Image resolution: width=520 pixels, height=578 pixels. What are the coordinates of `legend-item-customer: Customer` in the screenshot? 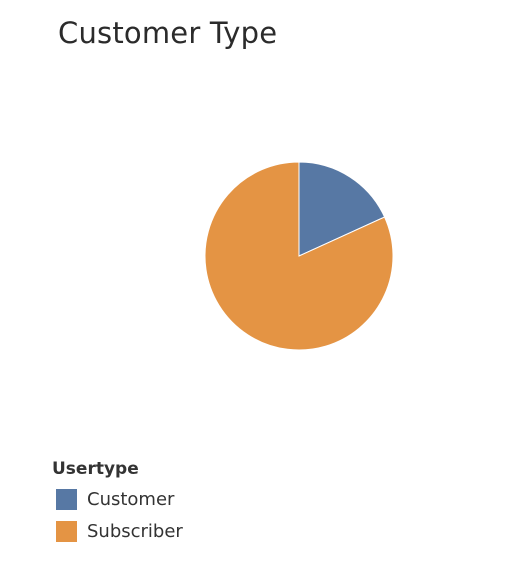 It's located at (117, 499).